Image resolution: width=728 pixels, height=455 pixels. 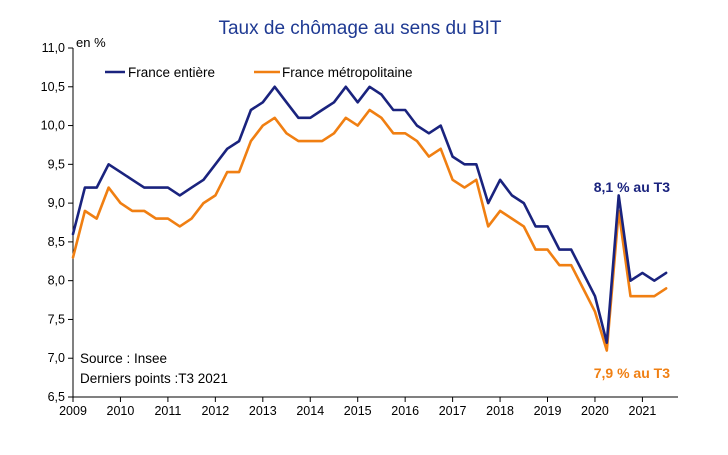 What do you see at coordinates (259, 72) in the screenshot?
I see `legend: France entière France métropolitaine` at bounding box center [259, 72].